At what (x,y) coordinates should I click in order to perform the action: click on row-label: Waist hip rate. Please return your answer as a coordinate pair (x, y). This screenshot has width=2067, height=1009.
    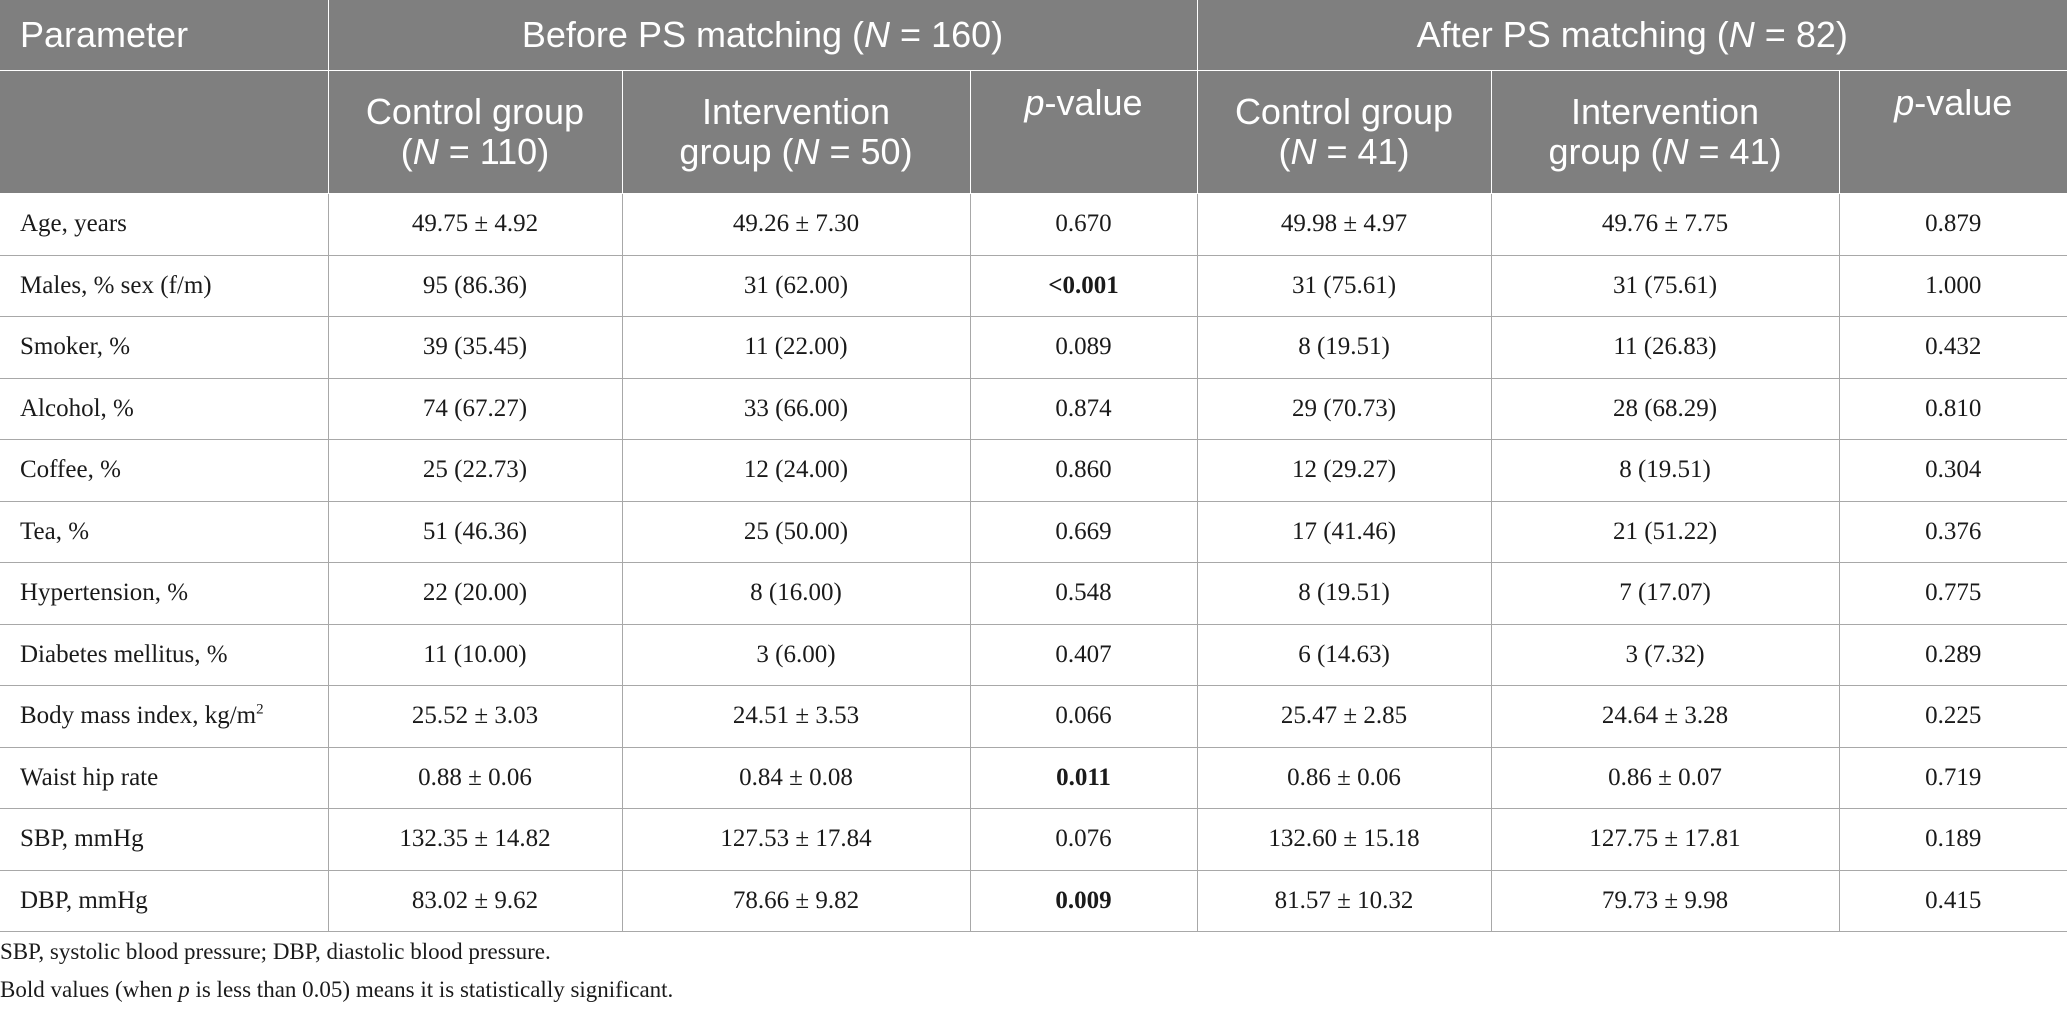
    Looking at the image, I should click on (89, 777).